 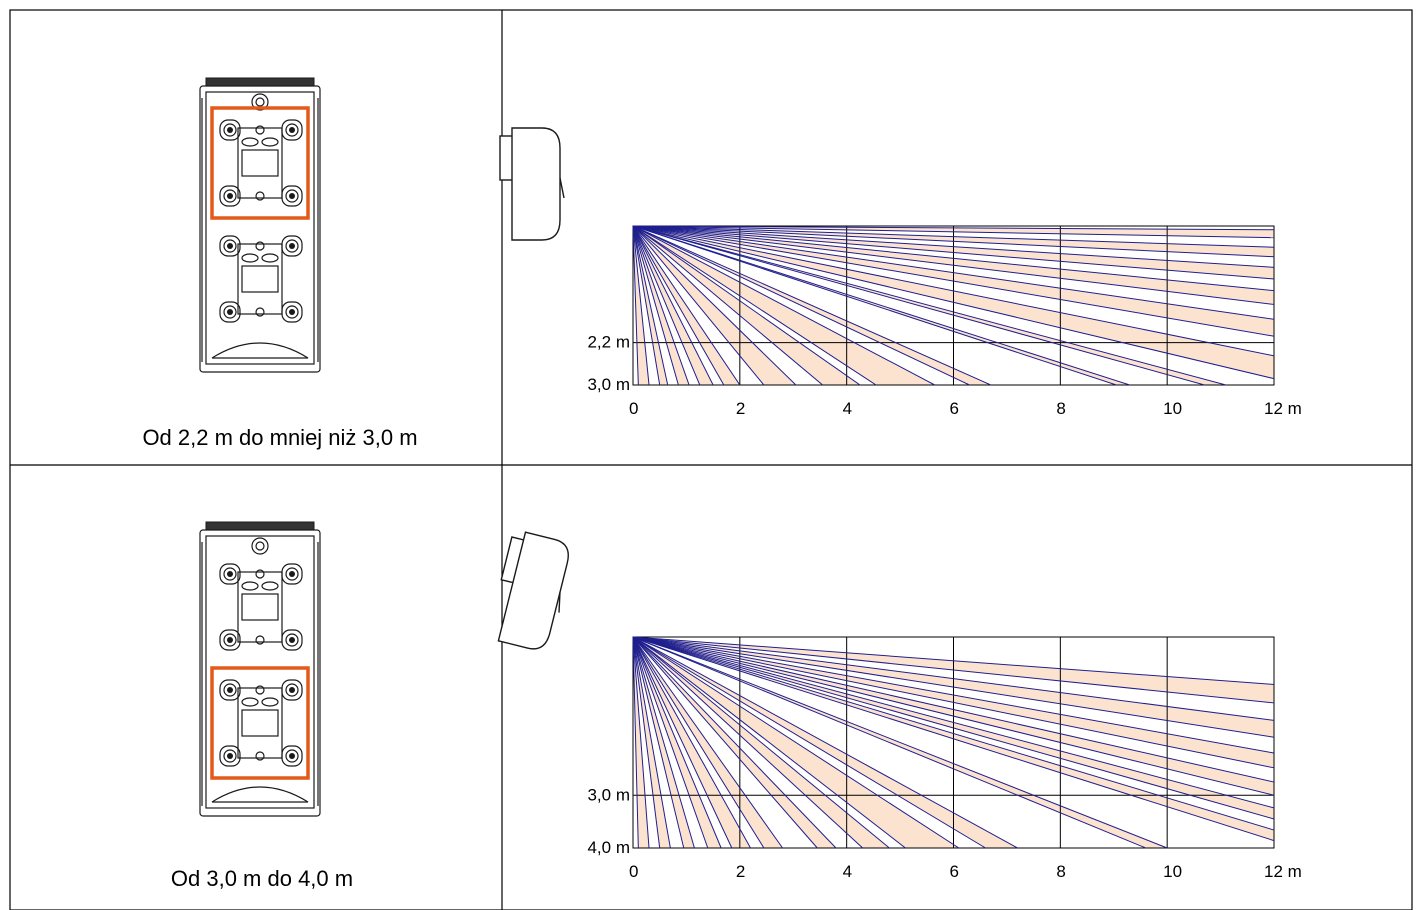 I want to click on plate-bottom-arc, so click(x=260, y=350).